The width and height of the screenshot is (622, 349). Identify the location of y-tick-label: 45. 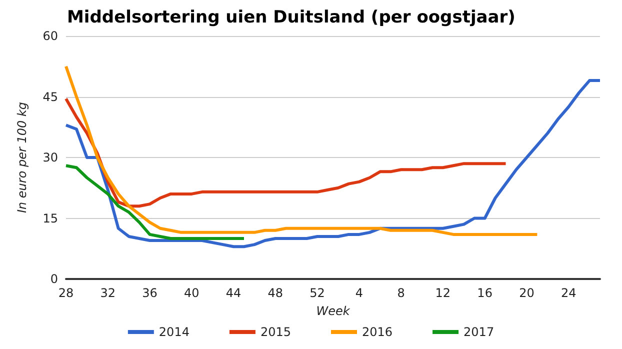
(50, 97).